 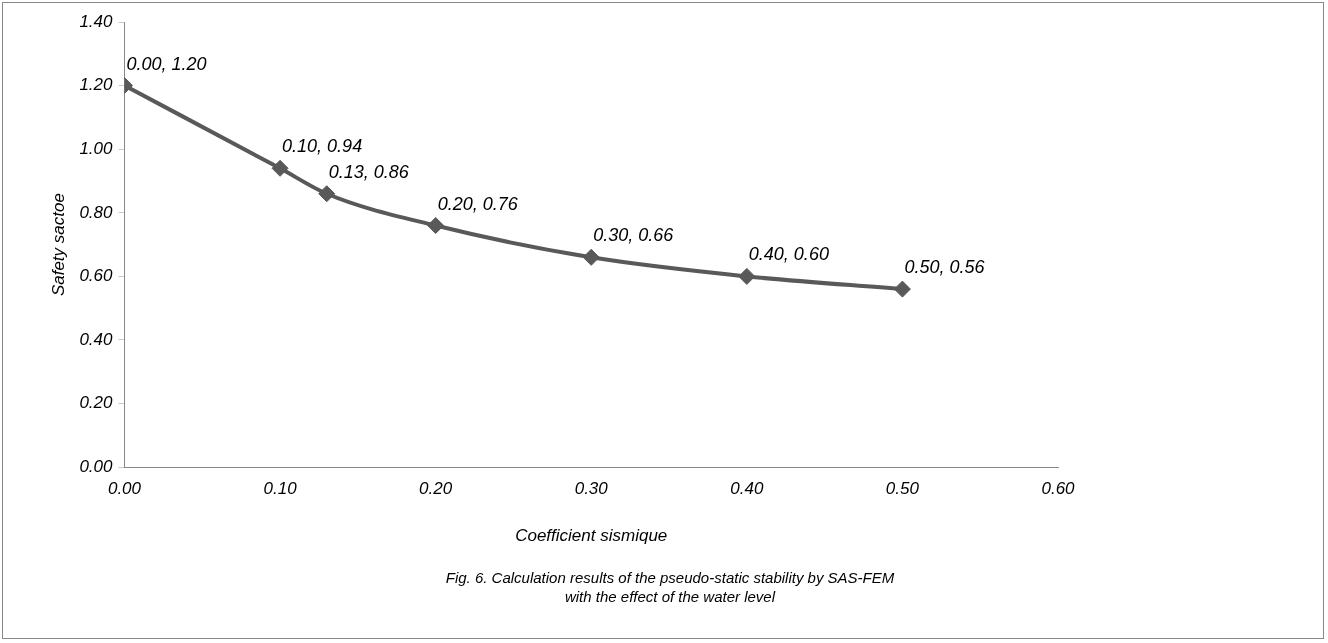 I want to click on x-tick-label: 0.40, so click(x=747, y=489).